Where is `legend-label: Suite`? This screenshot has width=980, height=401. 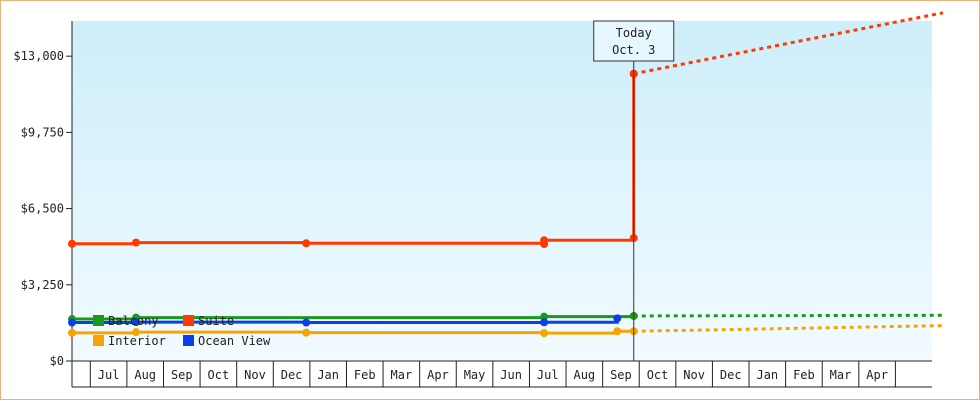 legend-label: Suite is located at coordinates (216, 321).